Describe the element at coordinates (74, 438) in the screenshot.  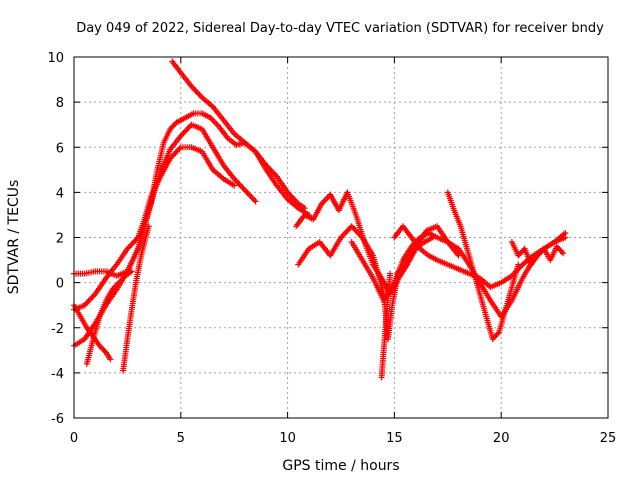
I see `x-tick-label: 0` at that location.